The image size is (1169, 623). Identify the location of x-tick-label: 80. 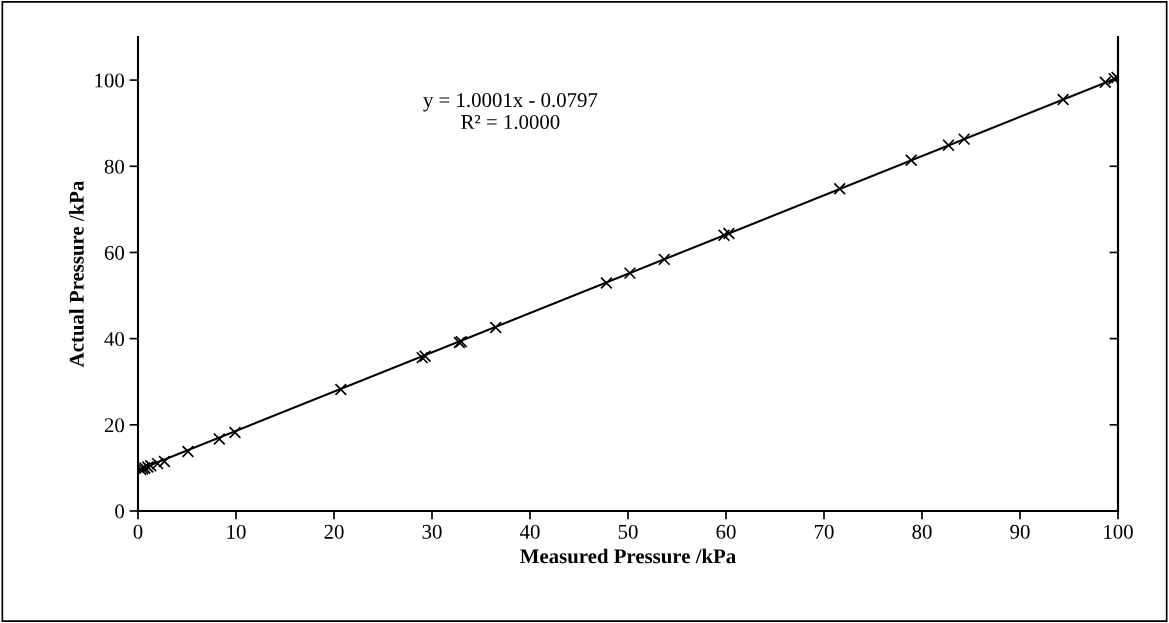
(922, 531).